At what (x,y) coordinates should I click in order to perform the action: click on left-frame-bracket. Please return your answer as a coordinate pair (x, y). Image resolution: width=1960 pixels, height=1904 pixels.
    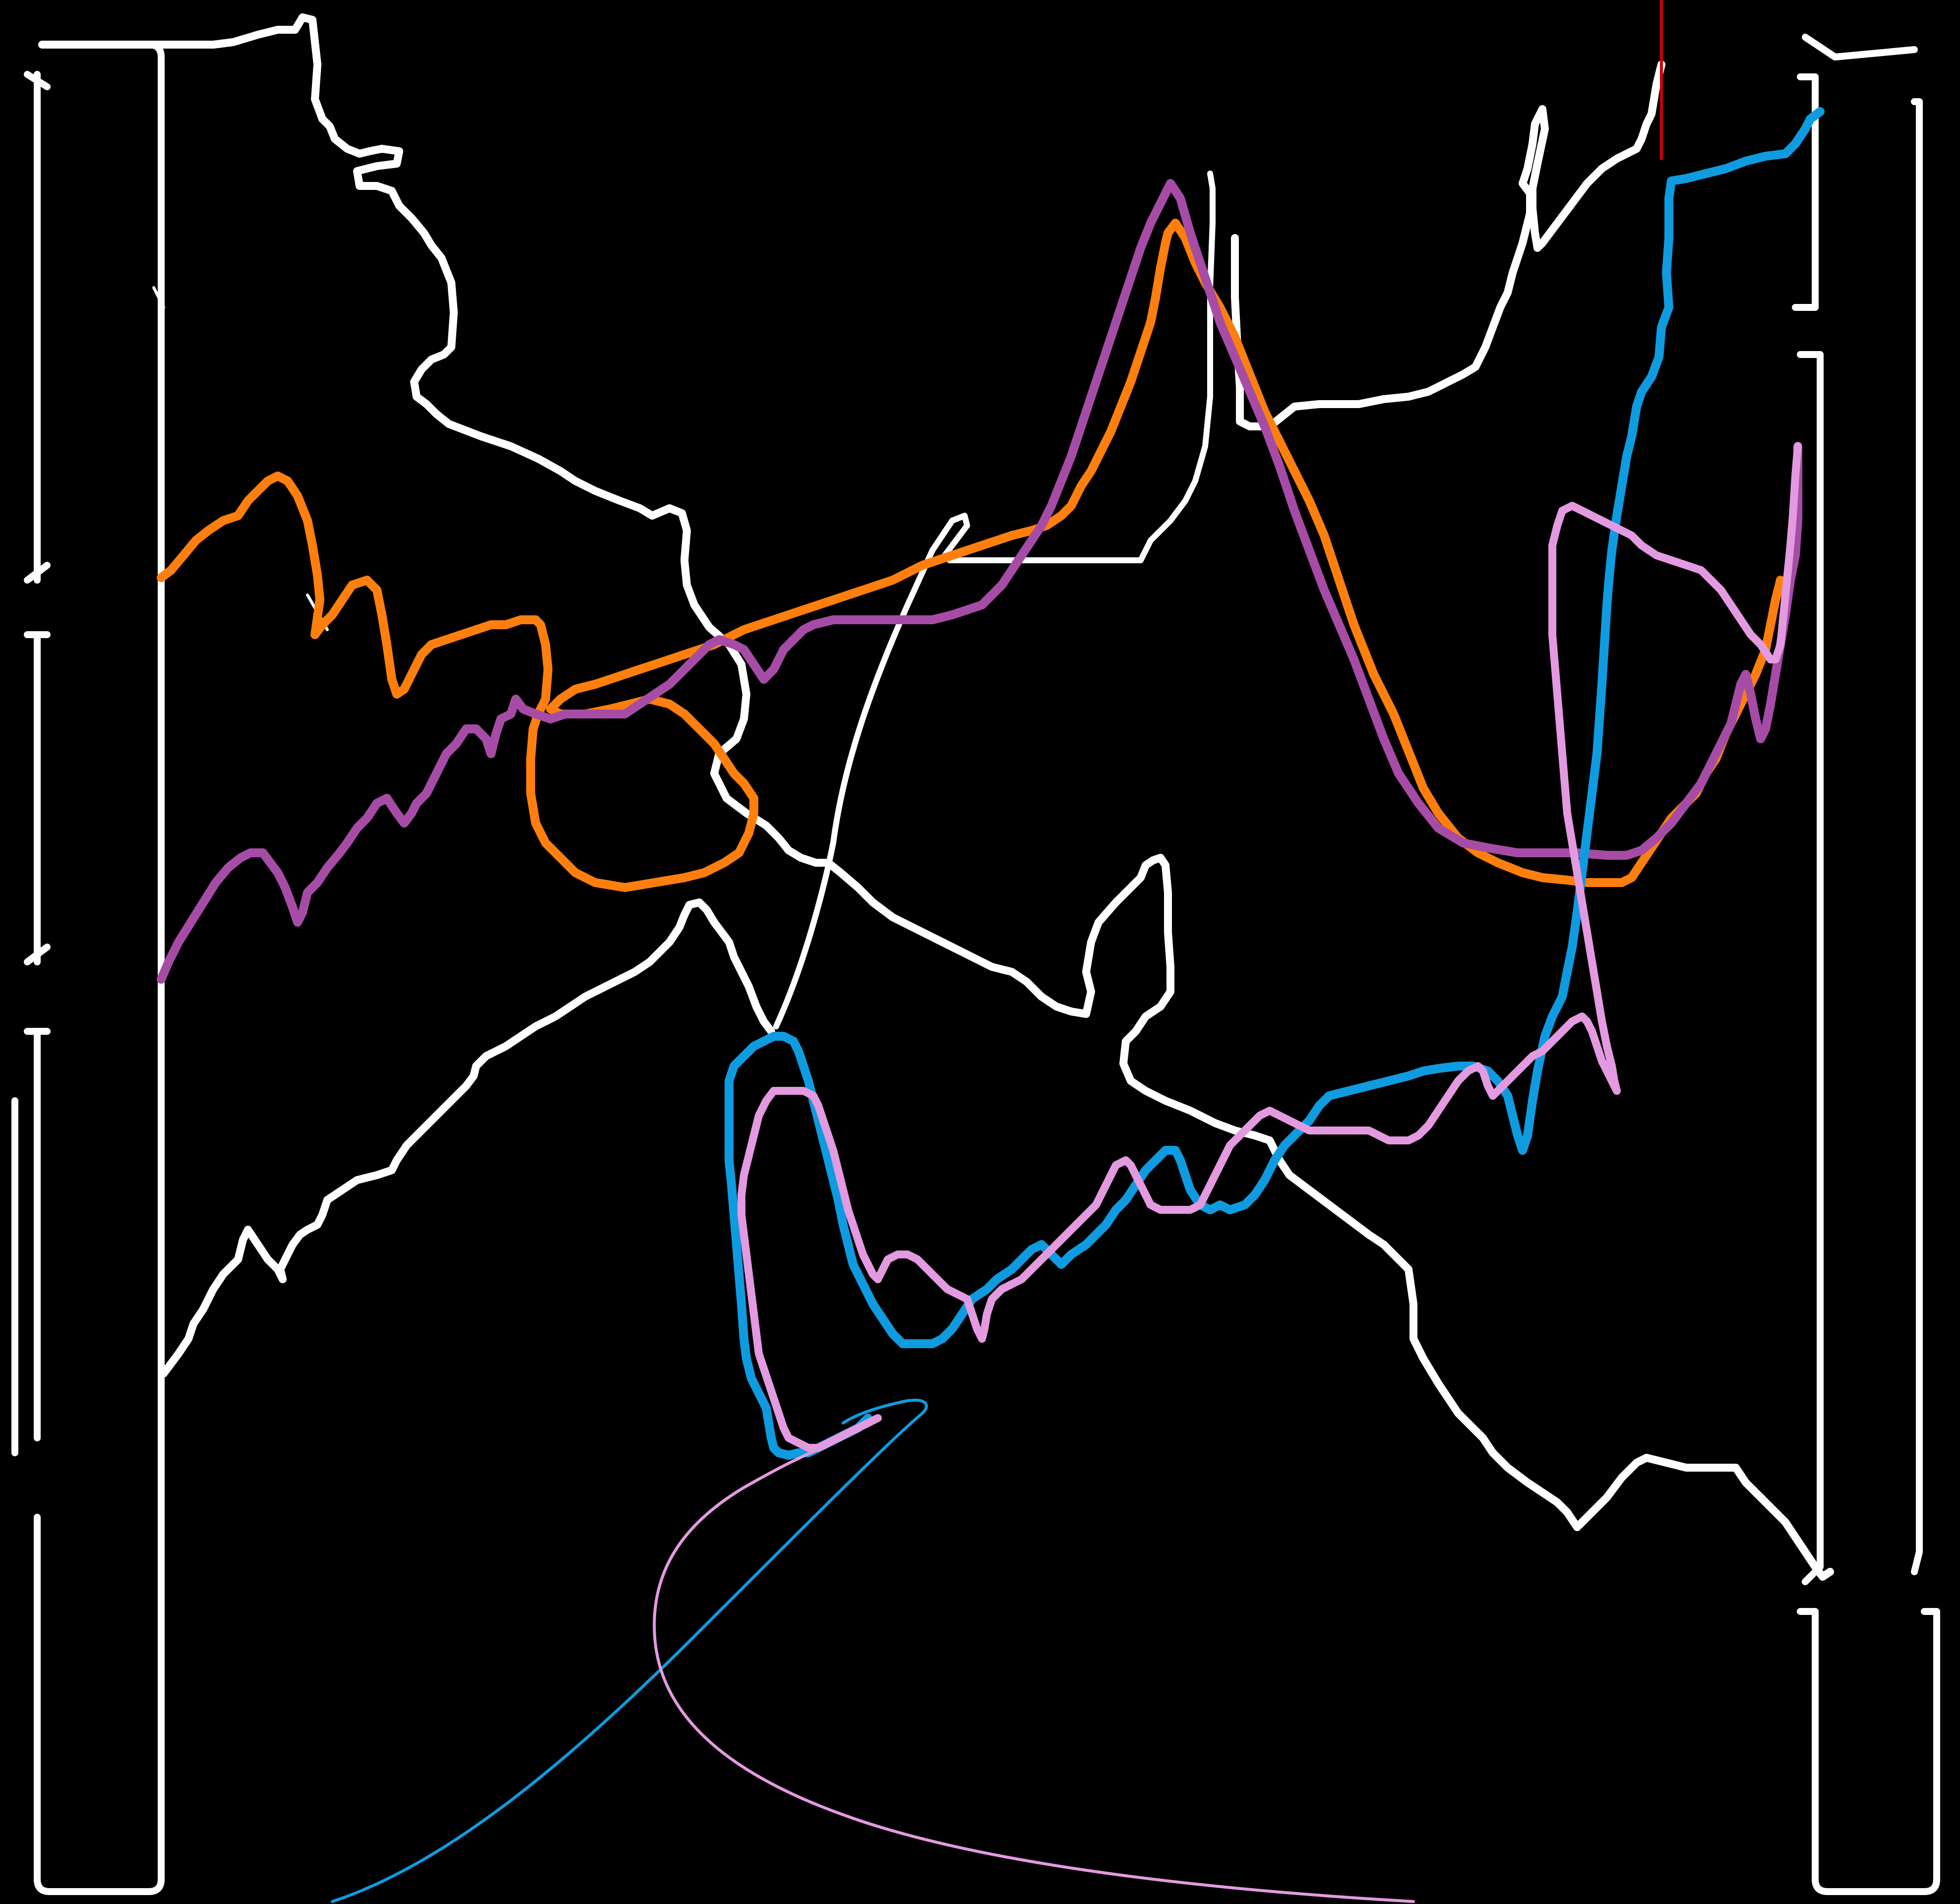
    Looking at the image, I should click on (88, 968).